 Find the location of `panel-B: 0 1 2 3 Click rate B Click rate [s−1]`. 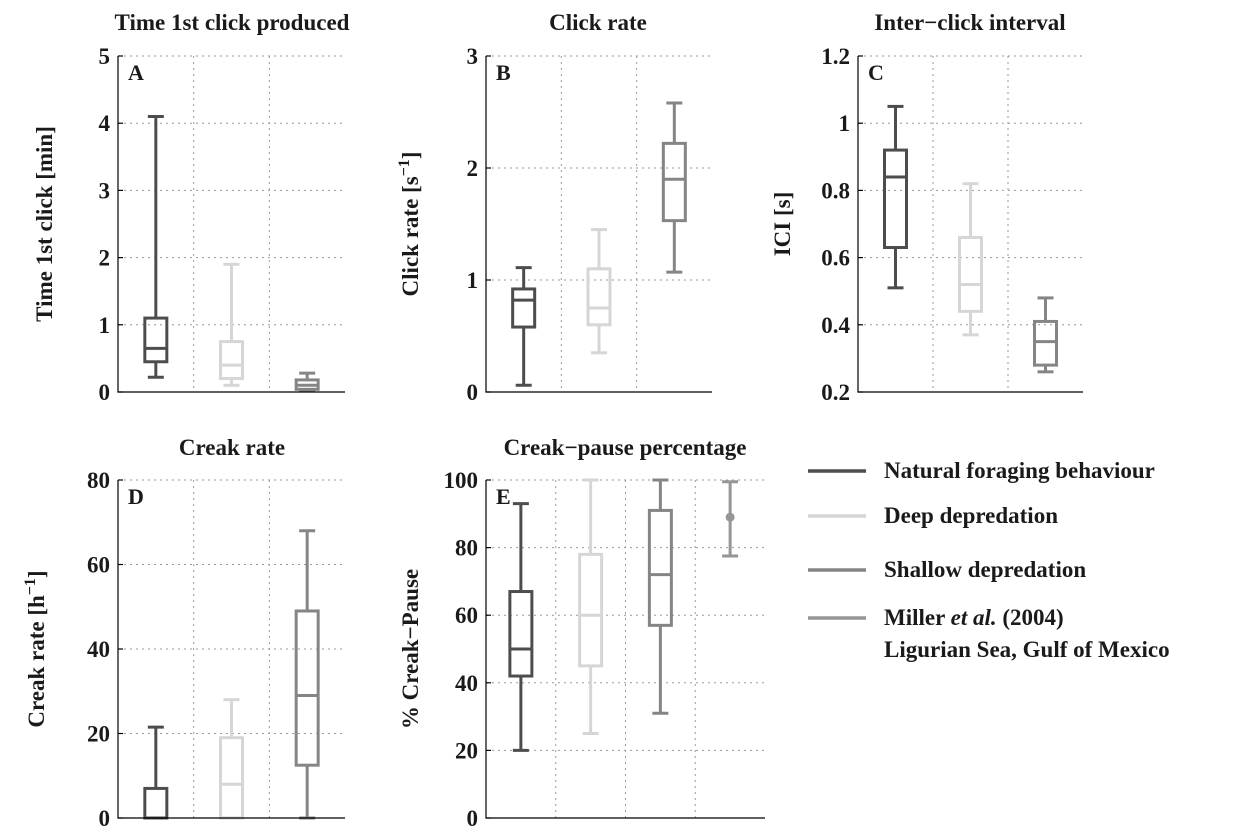

panel-B: 0 1 2 3 Click rate B Click rate [s−1] is located at coordinates (554, 207).